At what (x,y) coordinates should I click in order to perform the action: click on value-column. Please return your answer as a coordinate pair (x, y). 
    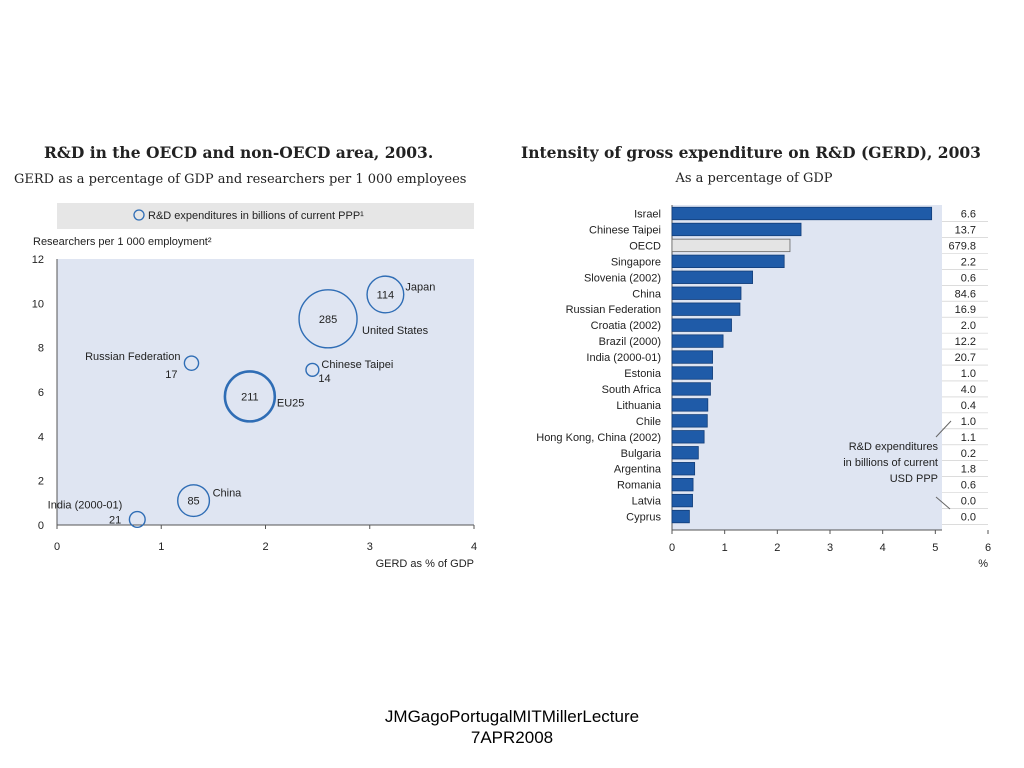
    Looking at the image, I should click on (965, 367).